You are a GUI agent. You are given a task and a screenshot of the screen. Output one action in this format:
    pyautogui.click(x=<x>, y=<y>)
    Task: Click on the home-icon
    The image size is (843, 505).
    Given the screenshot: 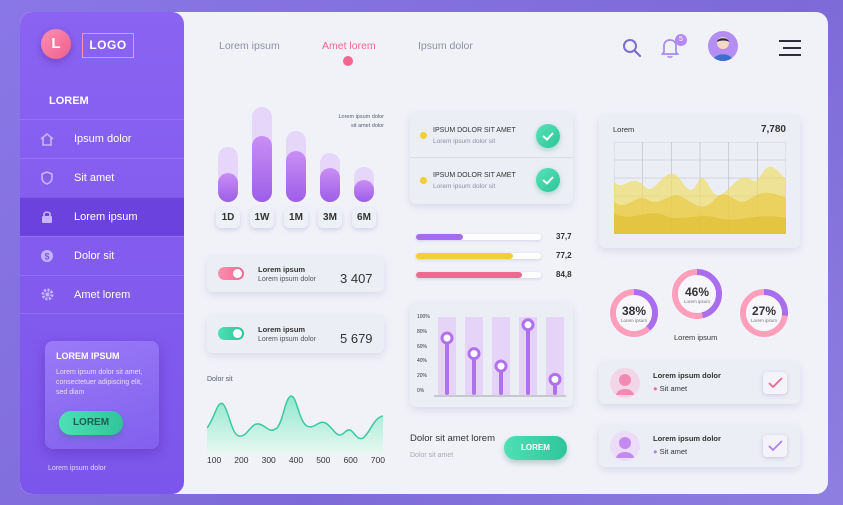 What is the action you would take?
    pyautogui.click(x=47, y=139)
    